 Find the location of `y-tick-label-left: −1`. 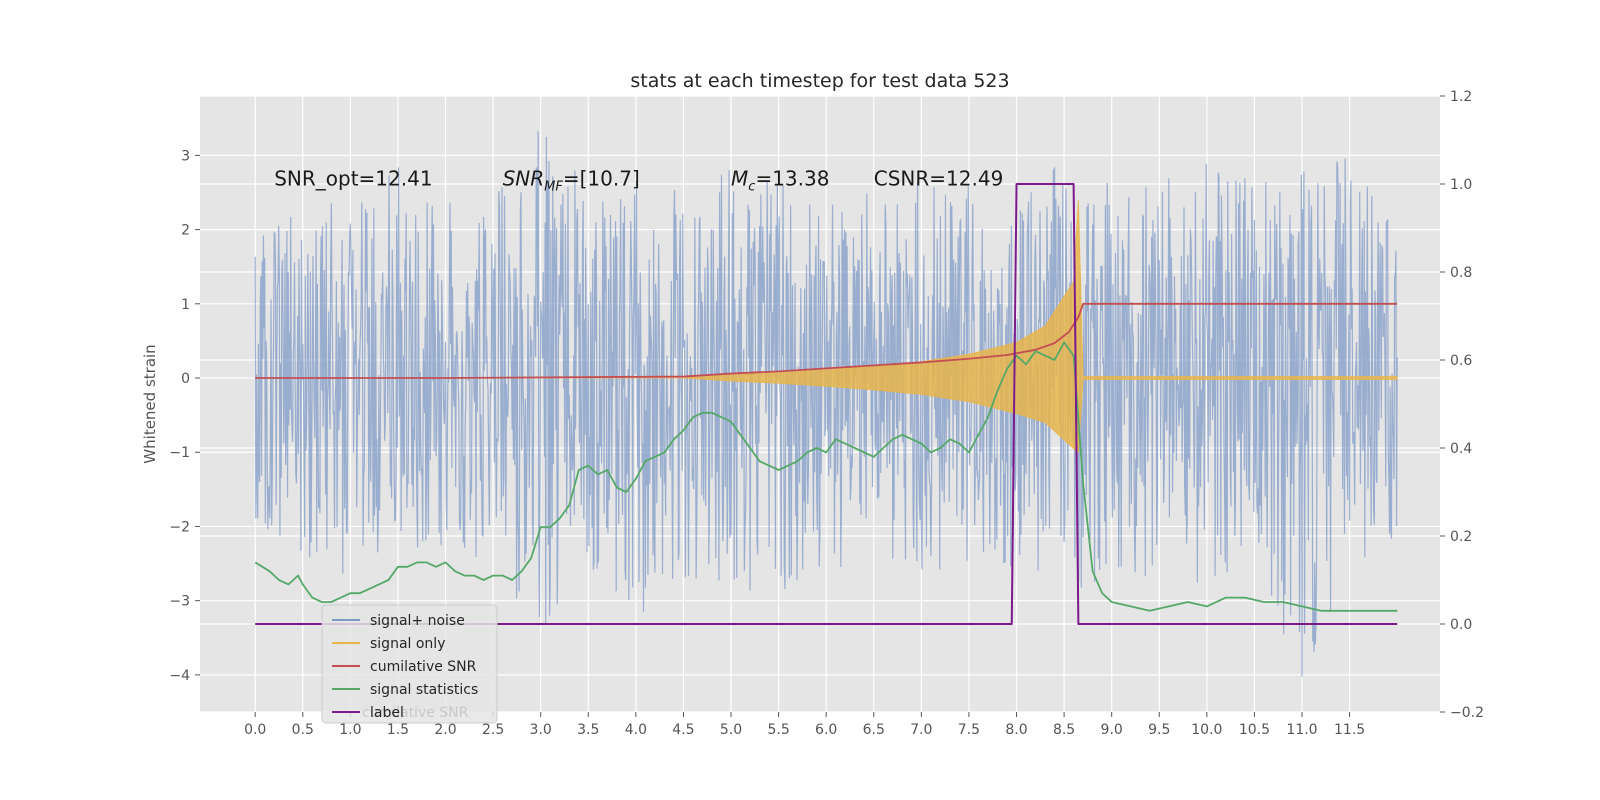

y-tick-label-left: −1 is located at coordinates (179, 453).